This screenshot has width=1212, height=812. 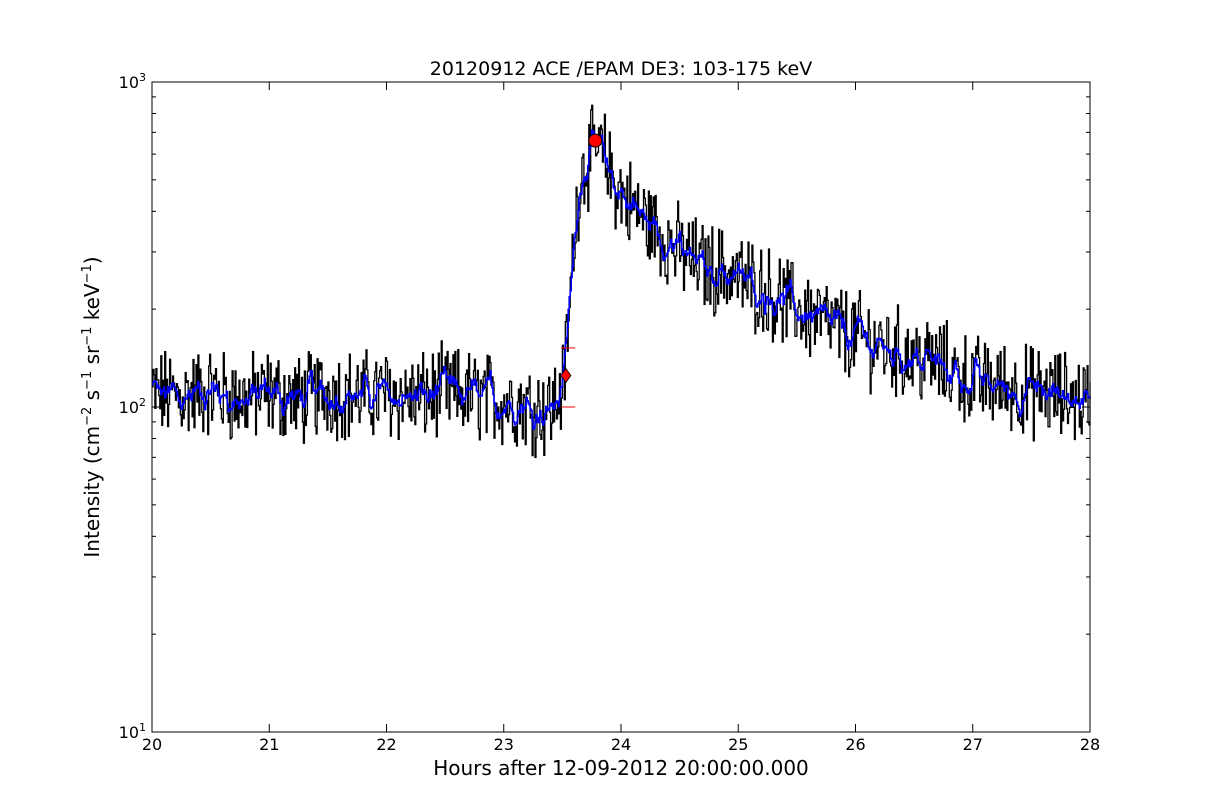 I want to click on chart-title: 20120912 ACE /EPAM DE3: 103-175 keV, so click(x=621, y=69).